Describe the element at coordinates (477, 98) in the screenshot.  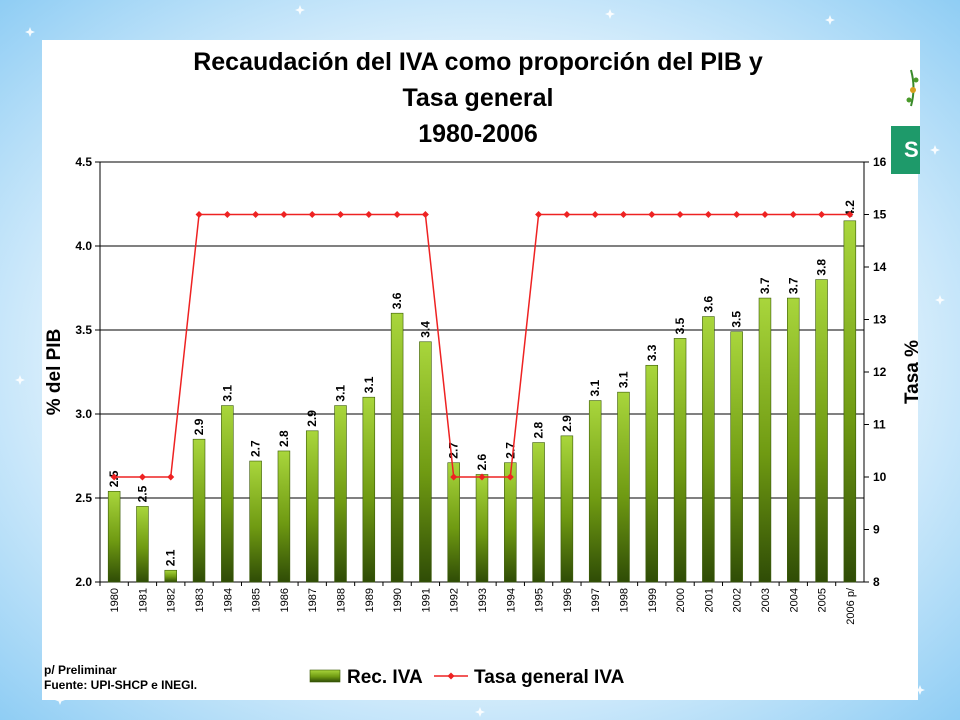
I see `chart-title-line: Tasa general` at that location.